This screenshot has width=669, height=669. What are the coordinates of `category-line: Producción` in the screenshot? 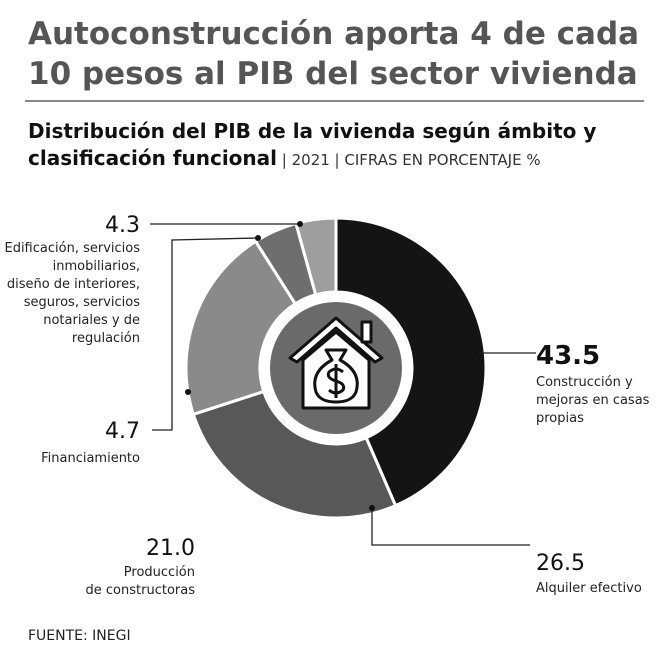 It's located at (159, 572).